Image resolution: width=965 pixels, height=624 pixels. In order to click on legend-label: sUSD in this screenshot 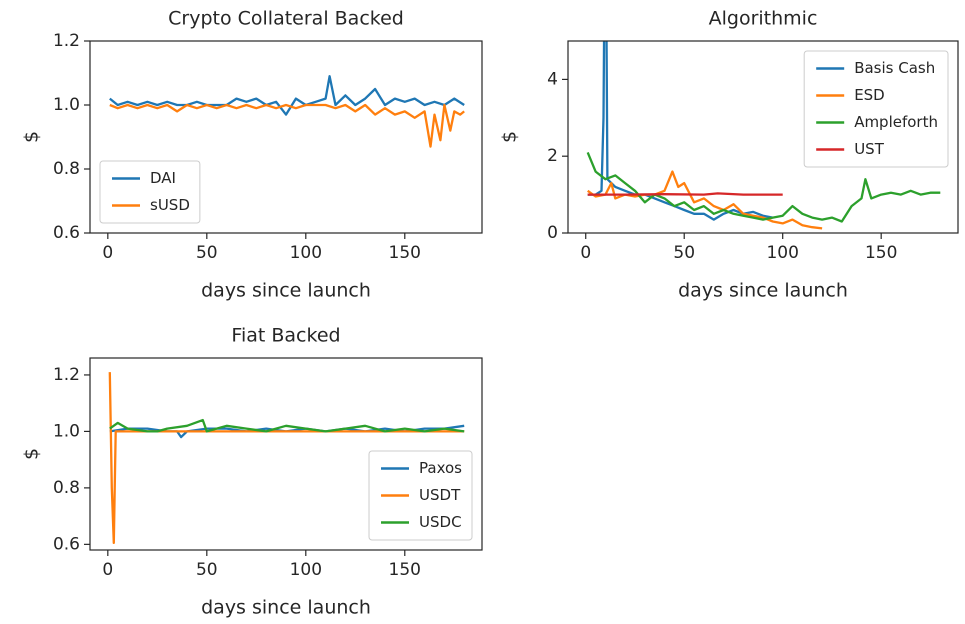, I will do `click(170, 205)`.